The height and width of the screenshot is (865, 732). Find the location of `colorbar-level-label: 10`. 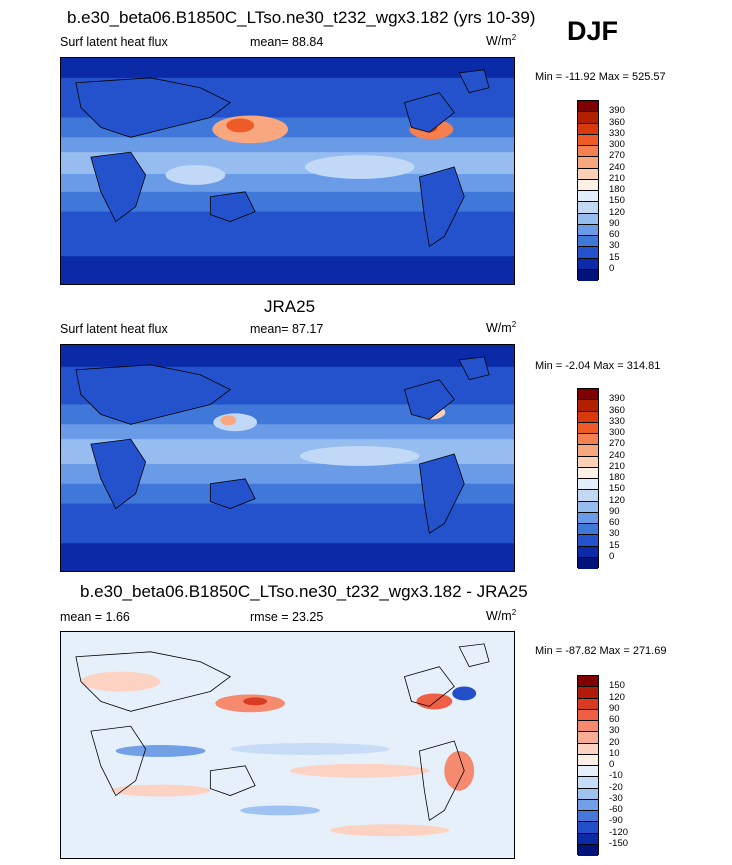

colorbar-level-label: 10 is located at coordinates (614, 753).